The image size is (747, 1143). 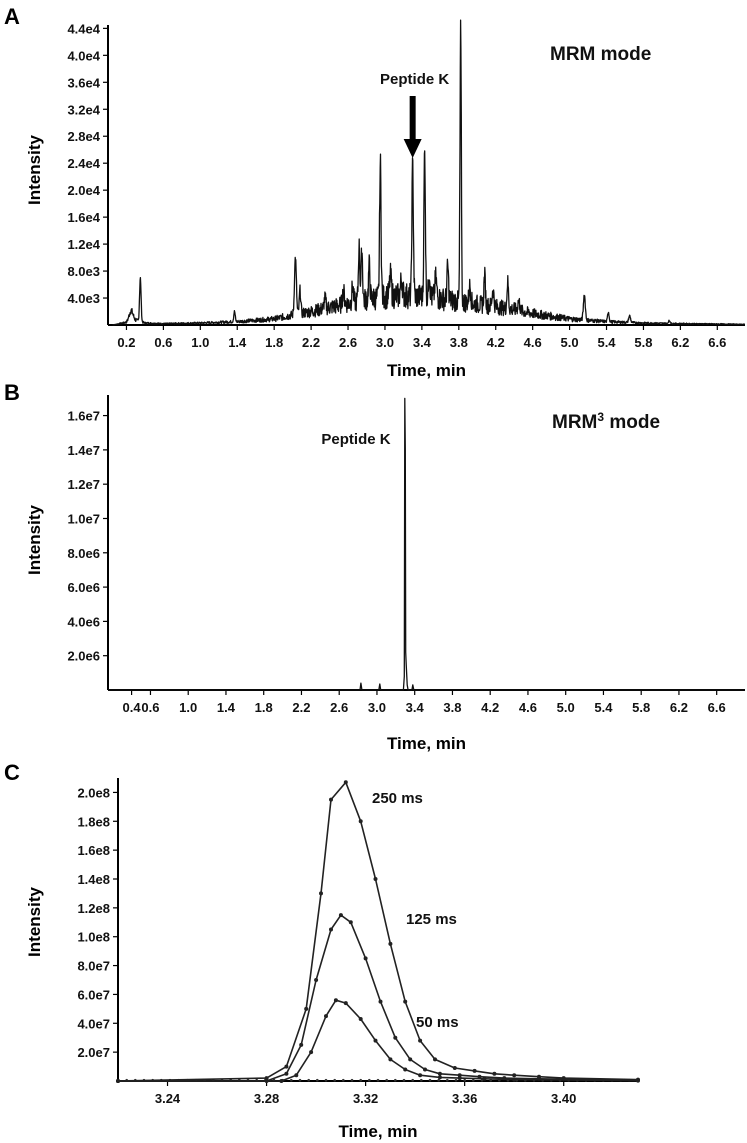 I want to click on series-125-ms, so click(x=378, y=998).